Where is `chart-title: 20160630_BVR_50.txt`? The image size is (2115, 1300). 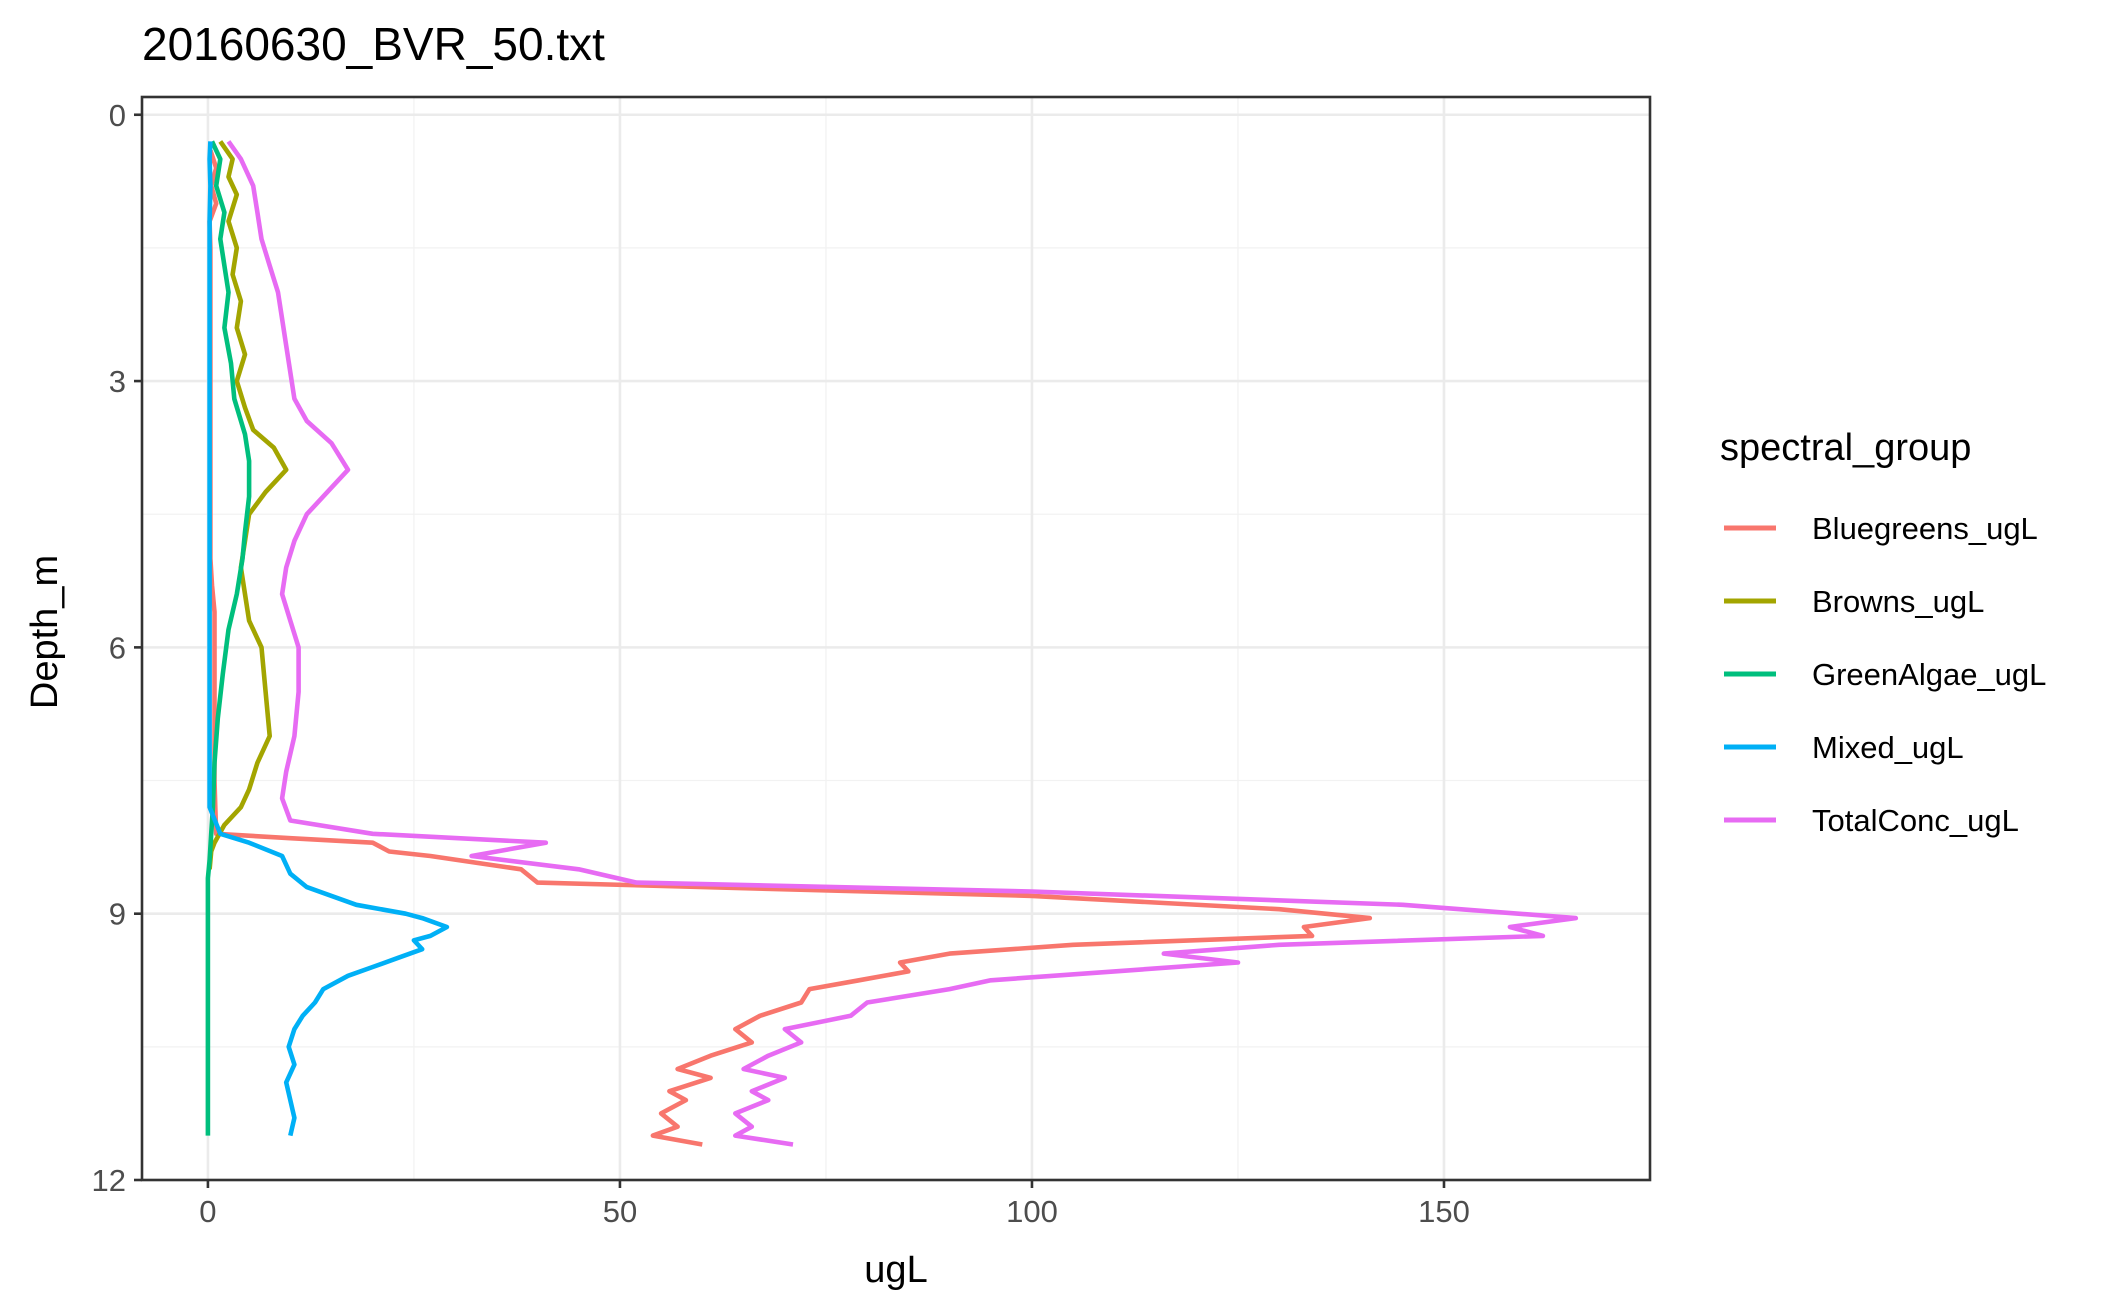 chart-title: 20160630_BVR_50.txt is located at coordinates (373, 44).